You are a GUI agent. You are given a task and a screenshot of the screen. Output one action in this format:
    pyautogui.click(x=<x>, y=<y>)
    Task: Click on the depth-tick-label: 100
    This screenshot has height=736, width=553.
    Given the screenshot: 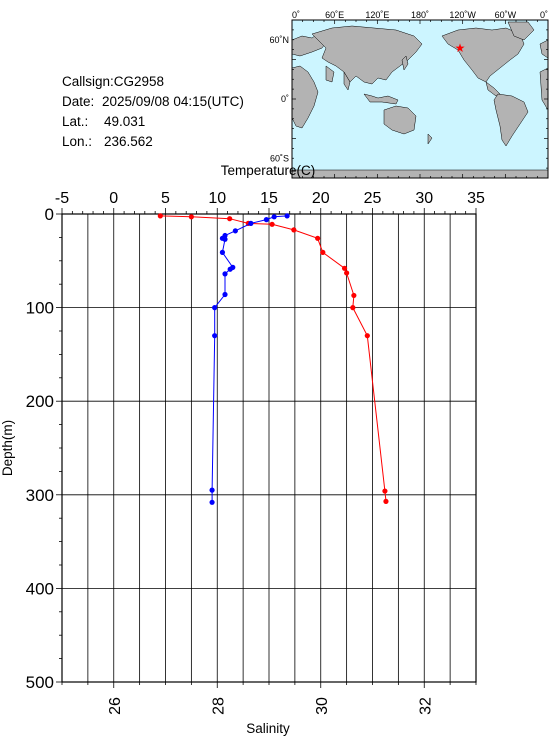 What is the action you would take?
    pyautogui.click(x=40, y=308)
    